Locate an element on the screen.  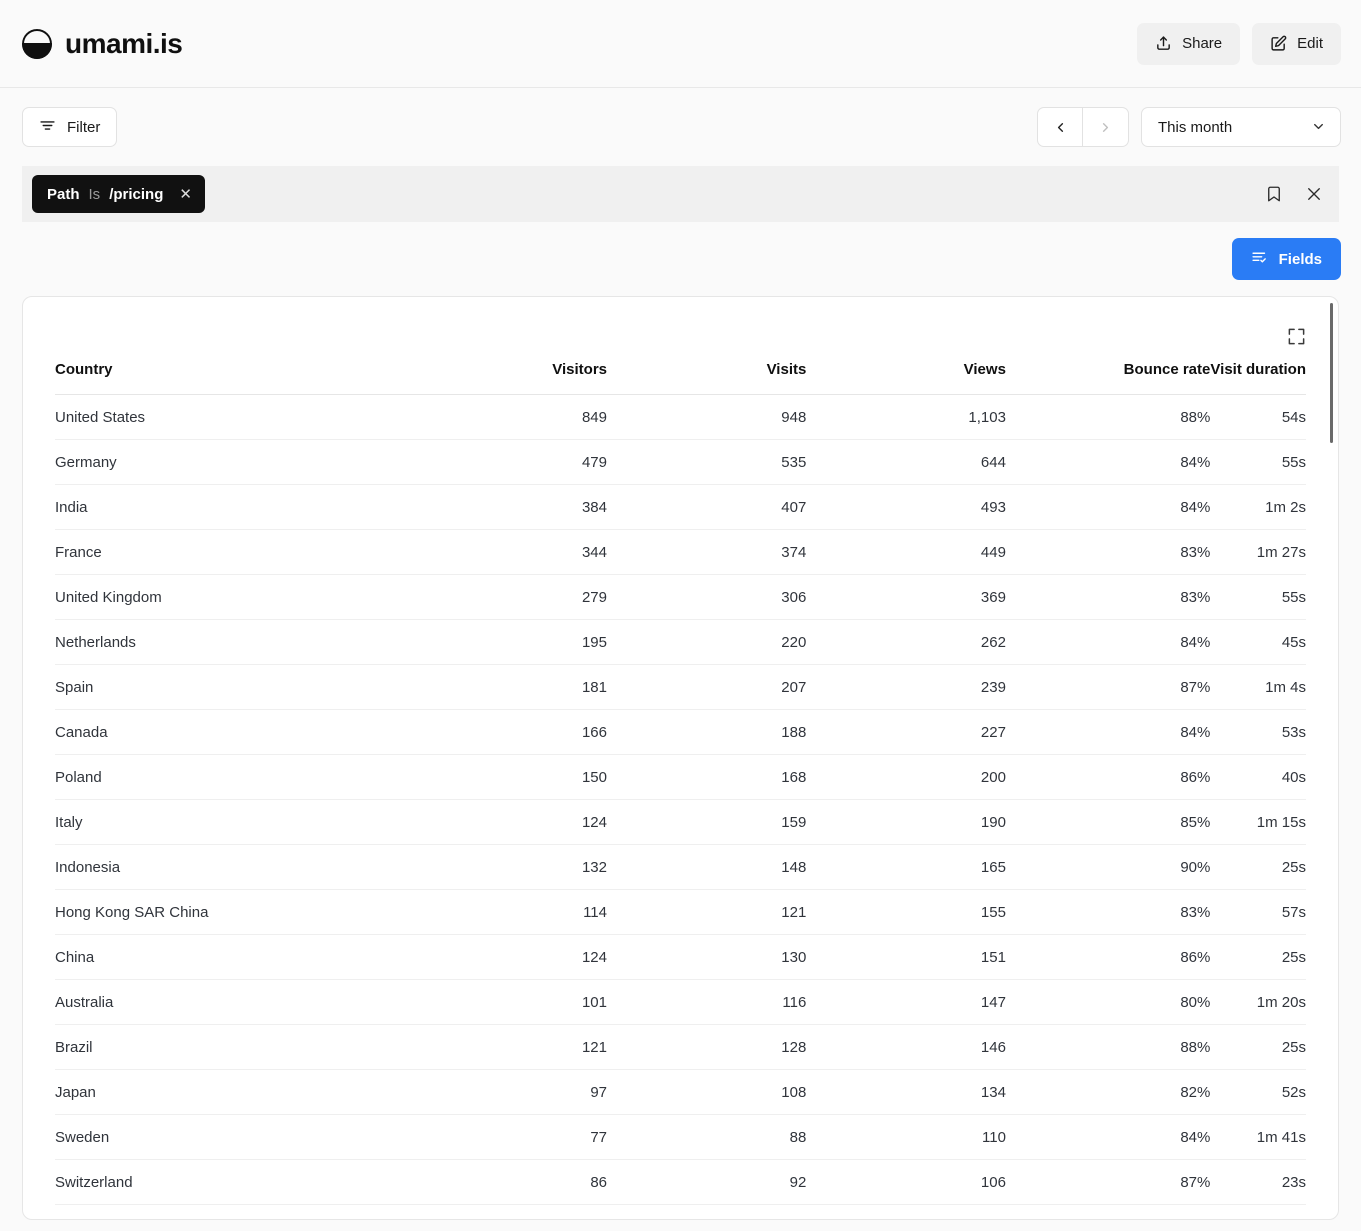
table-cell-visit-duration: 1m 41s is located at coordinates (1258, 1137).